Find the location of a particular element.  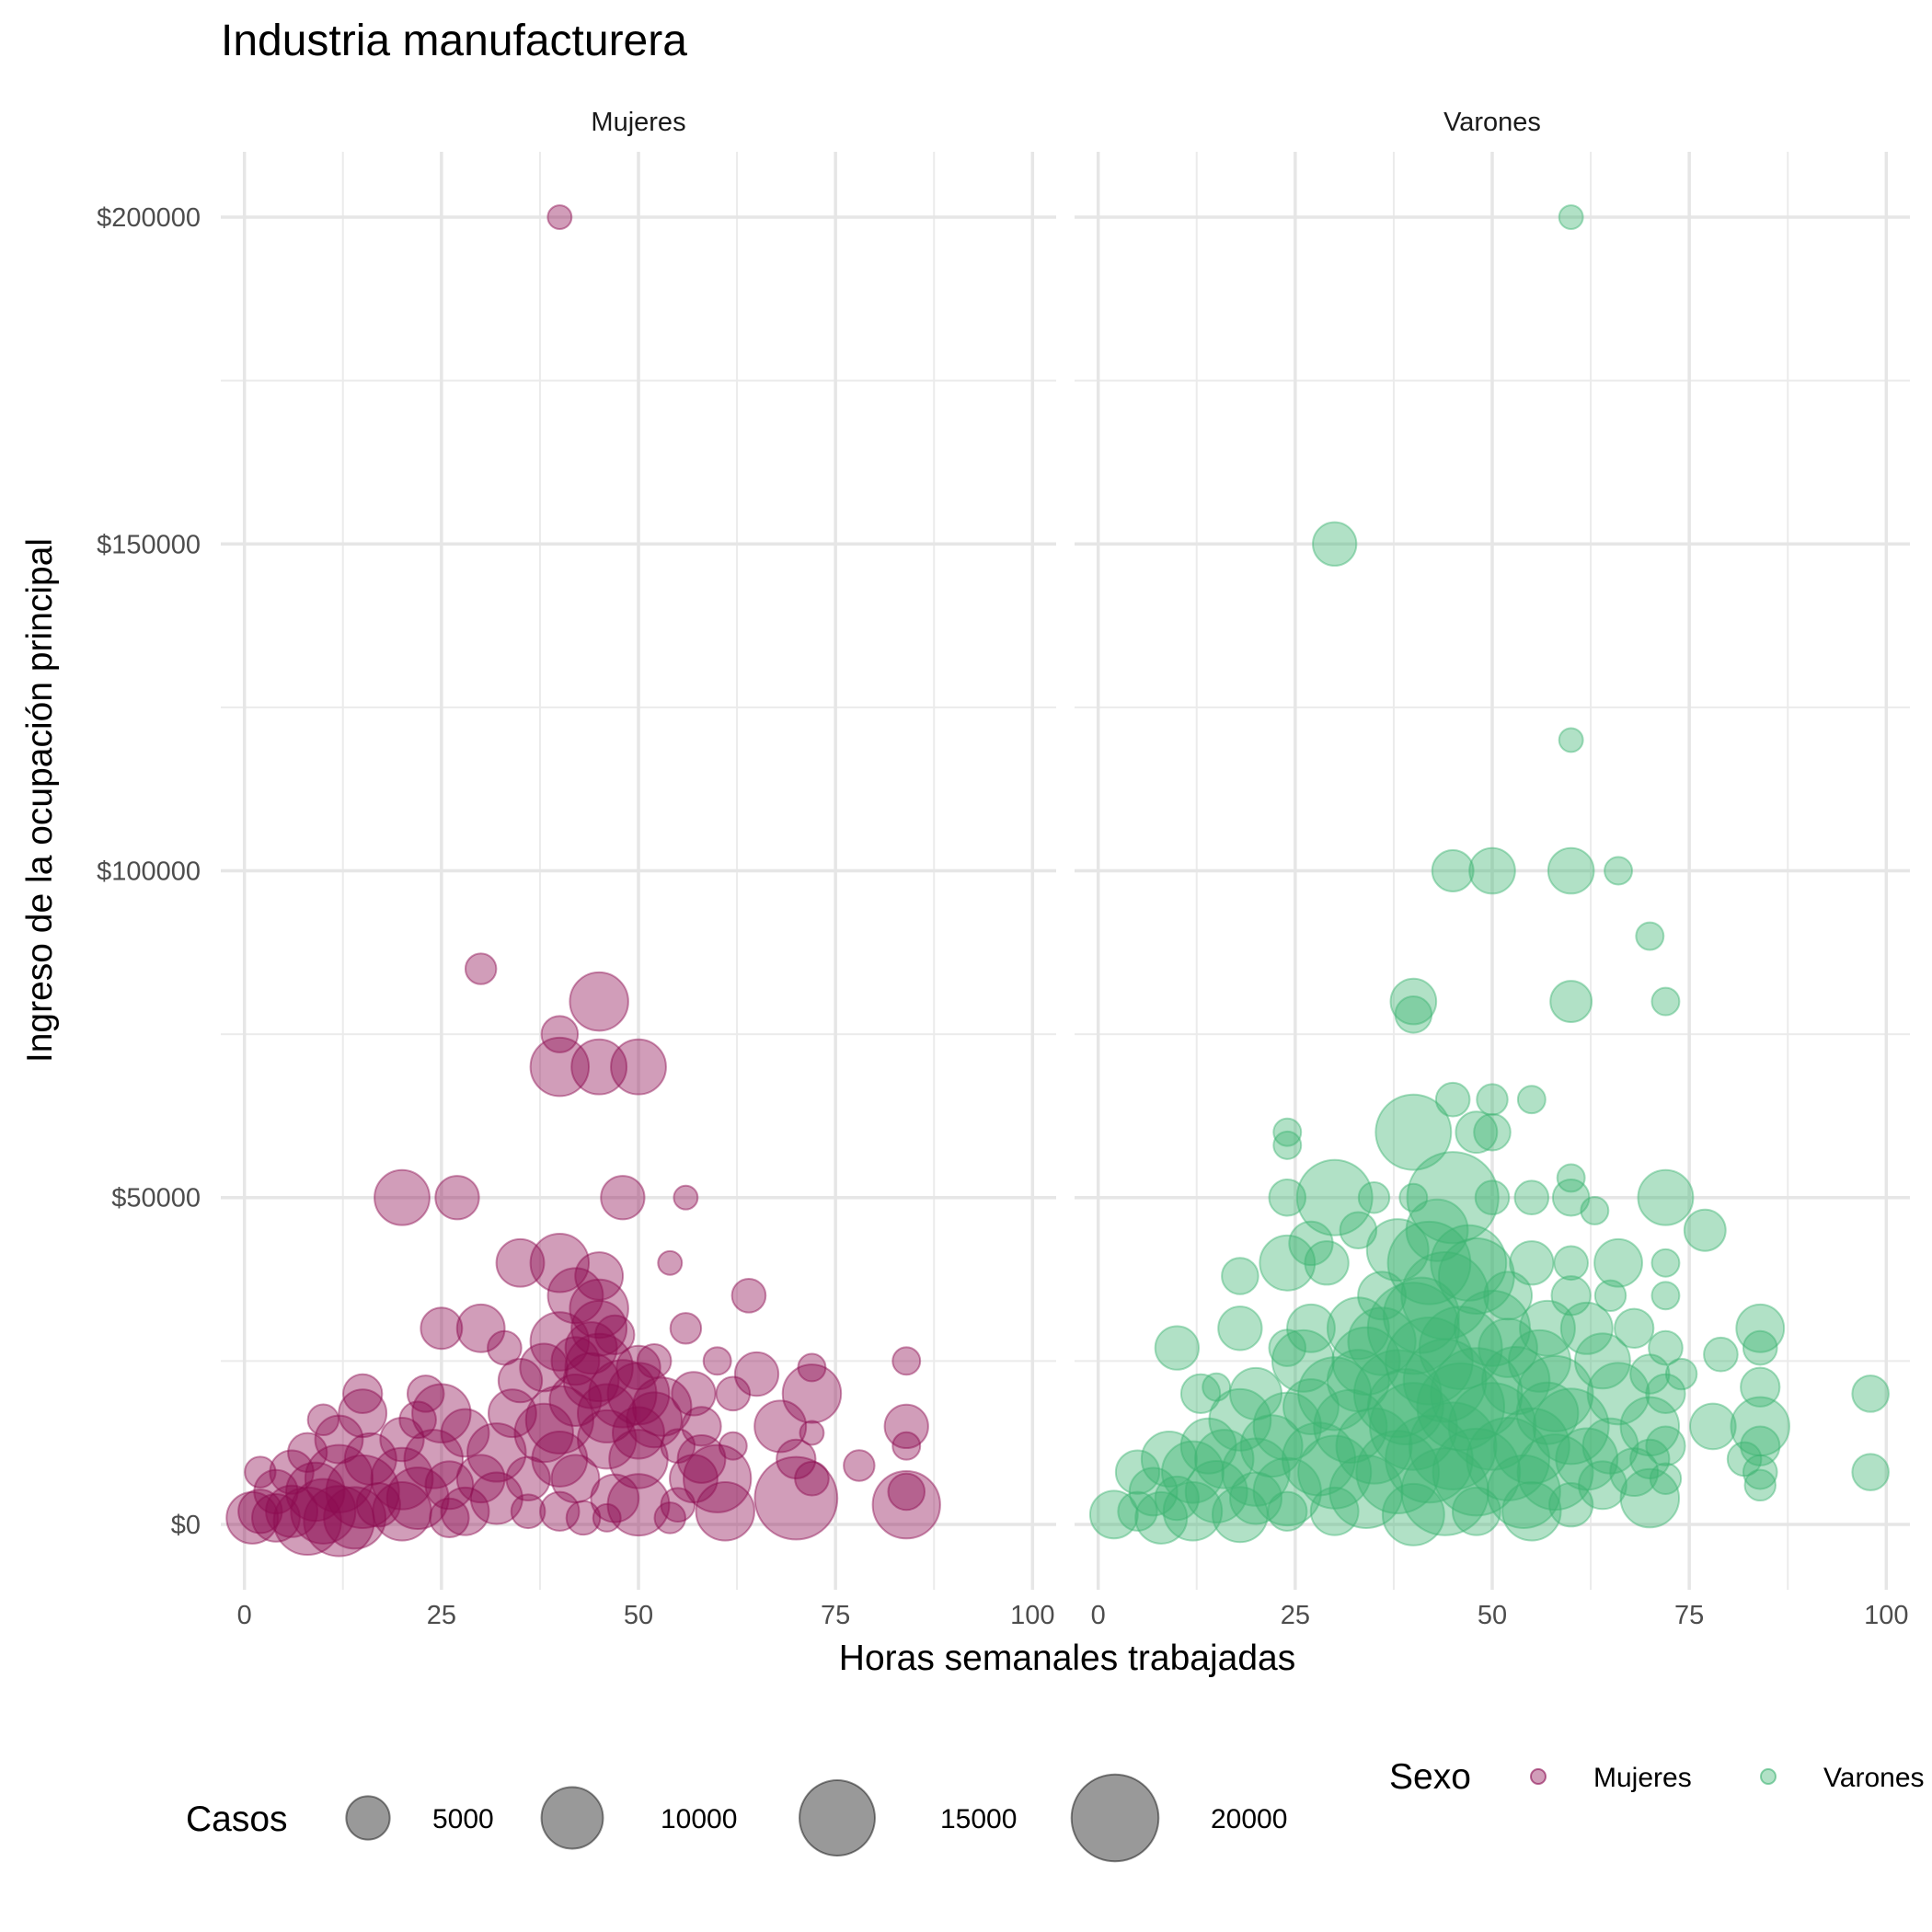

x-axis-title: Horas semanales trabajadas is located at coordinates (1067, 1658).